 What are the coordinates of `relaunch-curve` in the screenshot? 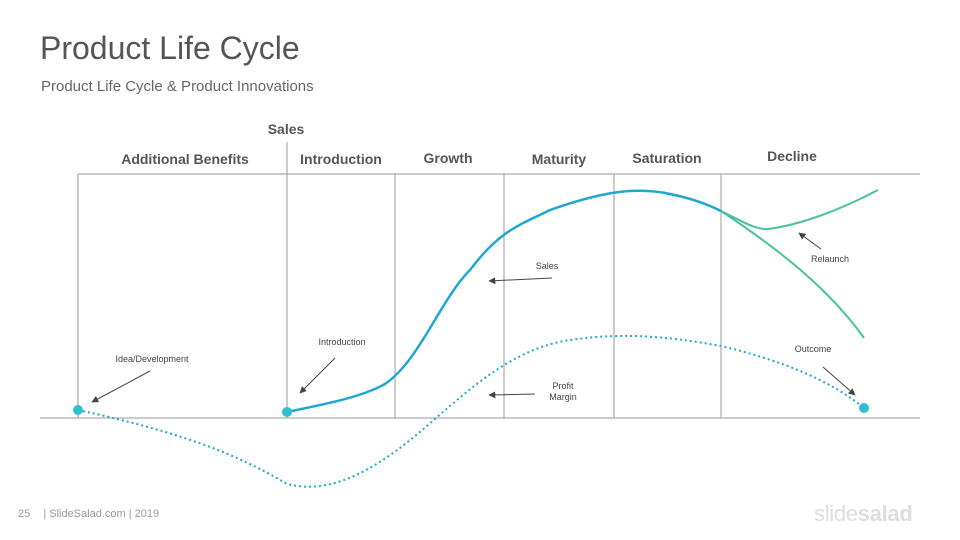 It's located at (799, 210).